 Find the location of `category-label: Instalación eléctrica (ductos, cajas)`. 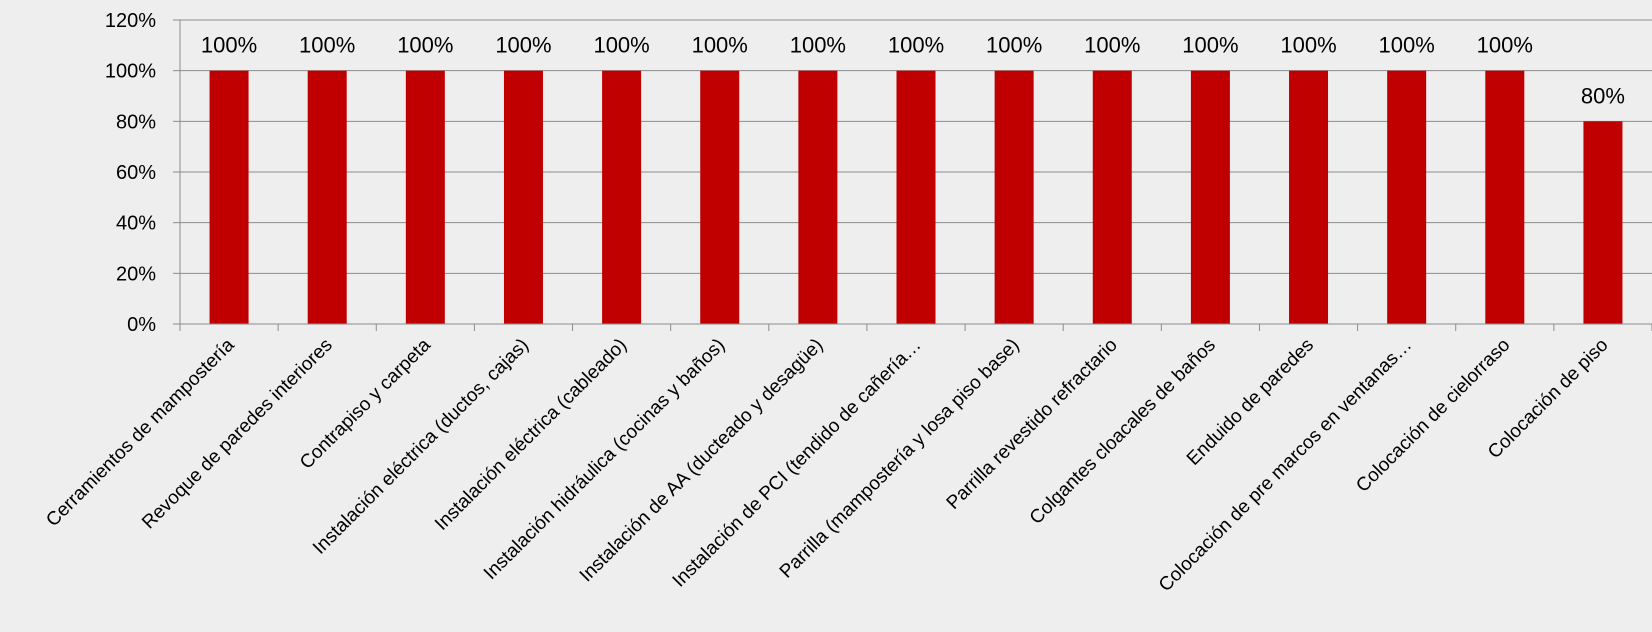

category-label: Instalación eléctrica (ductos, cajas) is located at coordinates (421, 447).